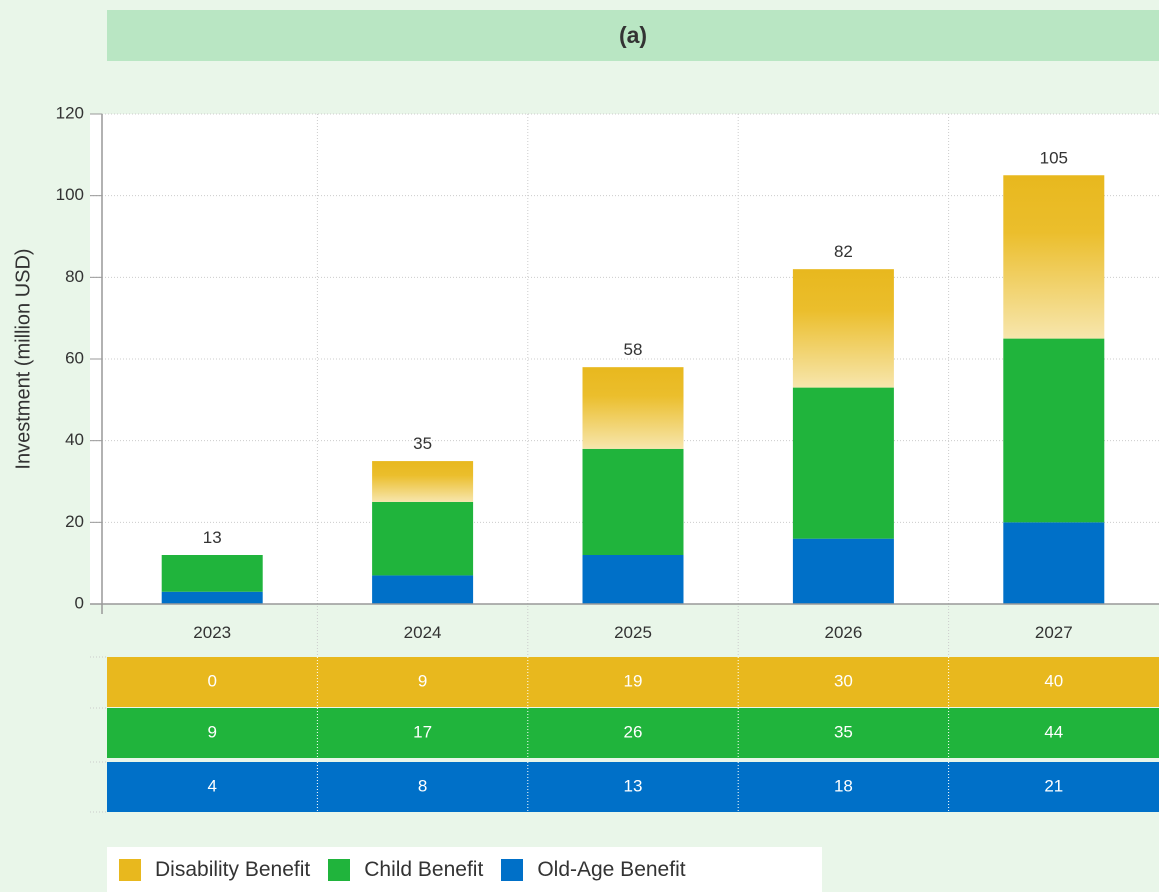 This screenshot has height=892, width=1159. I want to click on table-cell-old-age-benefit: 8, so click(422, 785).